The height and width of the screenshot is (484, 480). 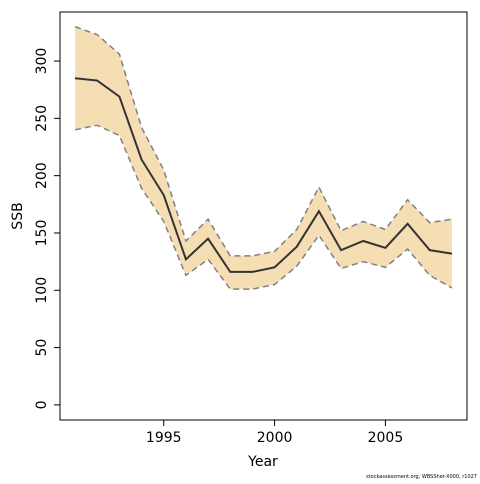 I want to click on y-tick-label: 250, so click(x=42, y=118).